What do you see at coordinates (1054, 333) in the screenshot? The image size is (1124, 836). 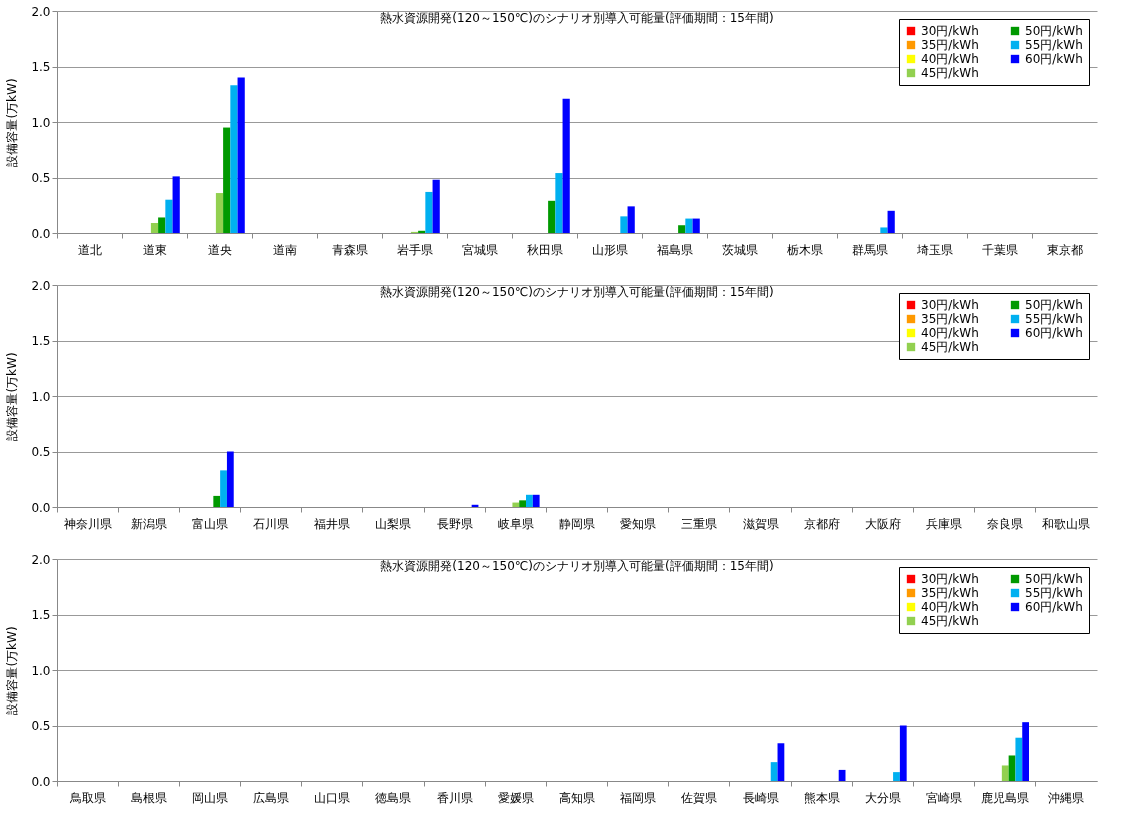 I see `legend-label: 60円/kWh` at bounding box center [1054, 333].